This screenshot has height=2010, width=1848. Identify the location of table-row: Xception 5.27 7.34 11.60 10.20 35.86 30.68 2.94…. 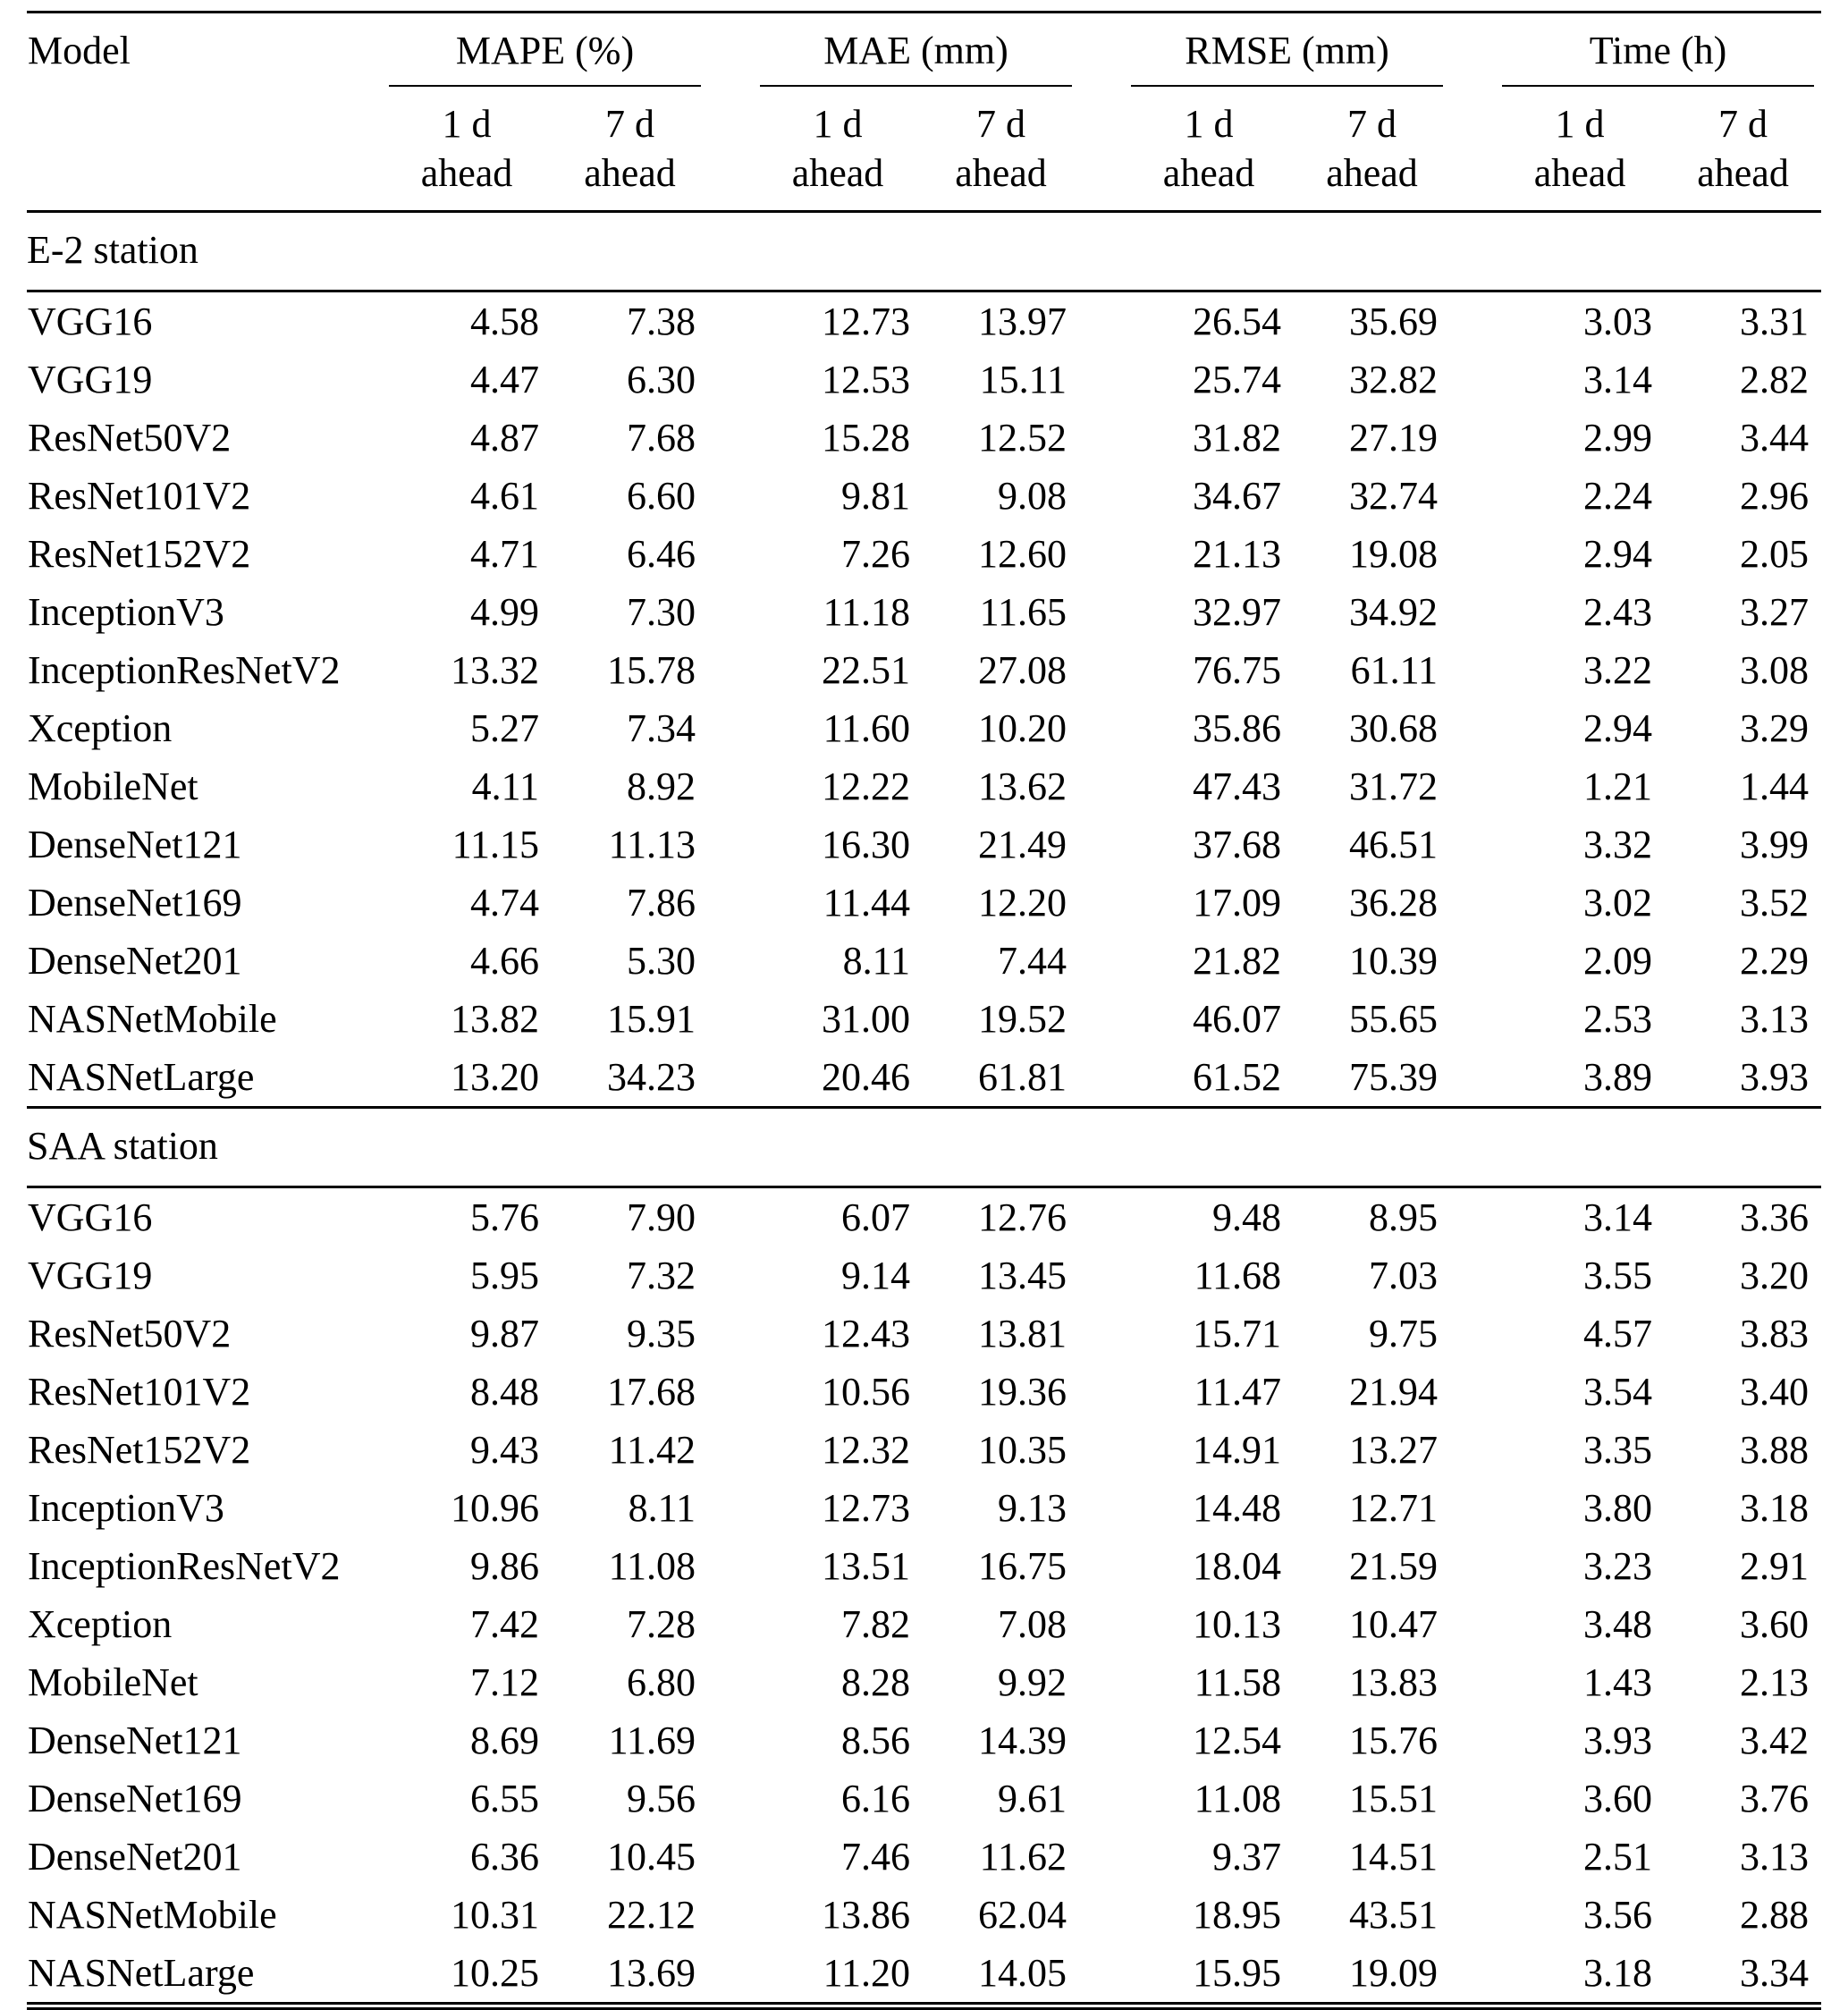
(924, 728).